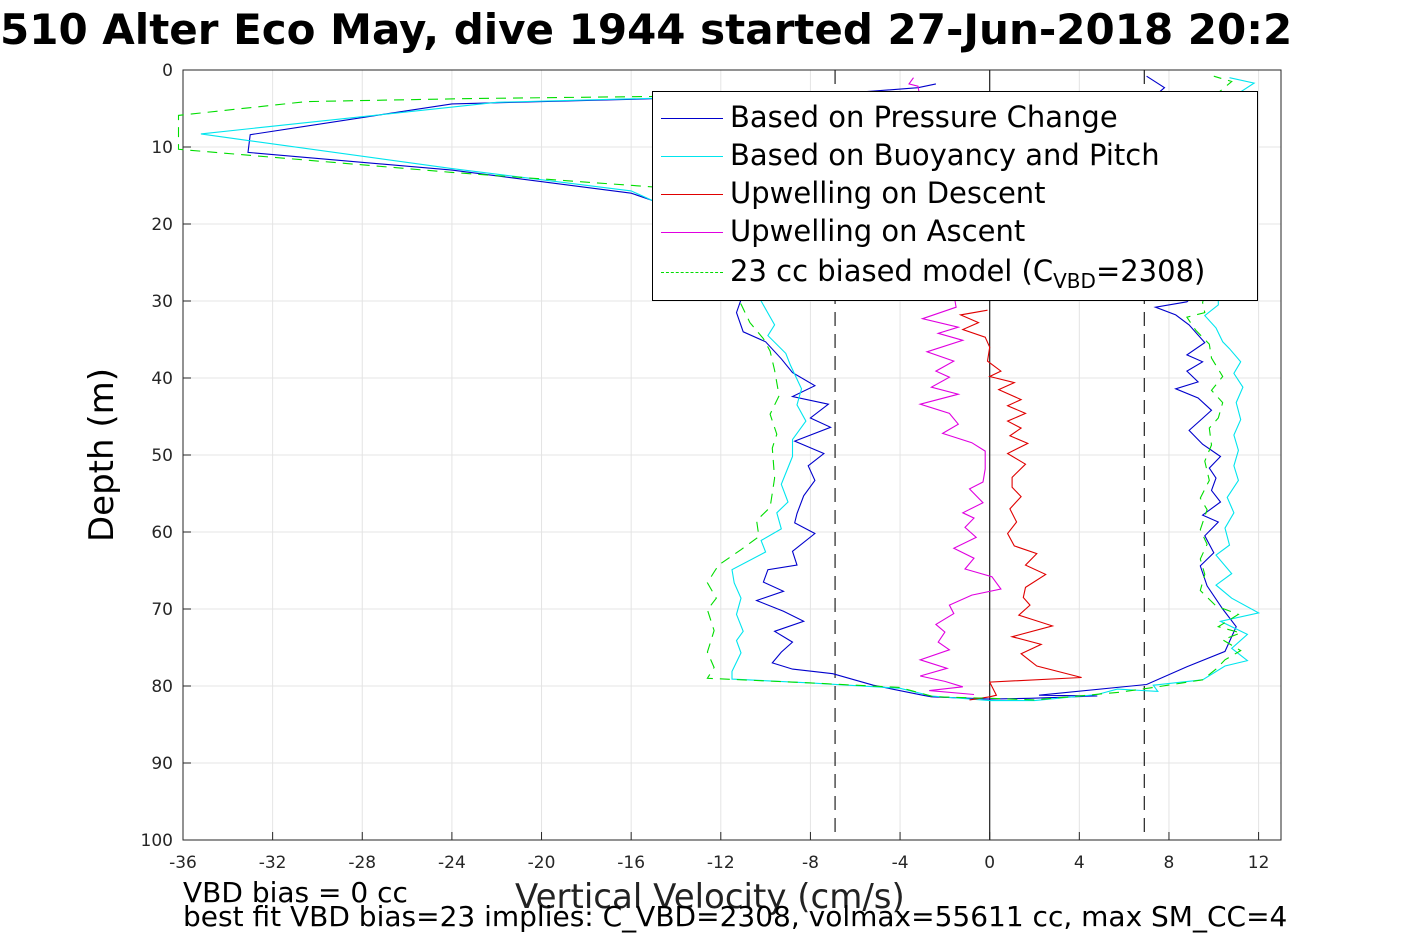  What do you see at coordinates (183, 863) in the screenshot?
I see `x-tick-label: -36` at bounding box center [183, 863].